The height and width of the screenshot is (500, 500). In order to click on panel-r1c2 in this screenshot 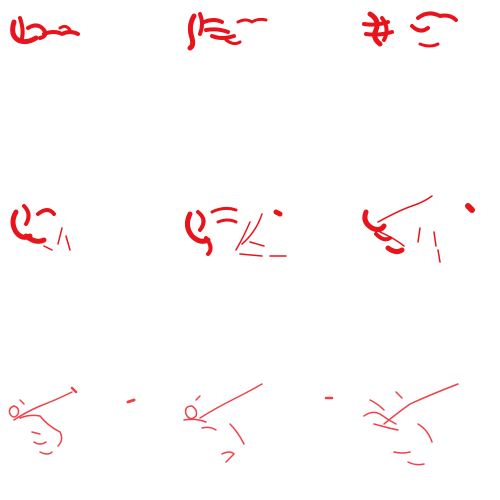, I will do `click(227, 31)`.